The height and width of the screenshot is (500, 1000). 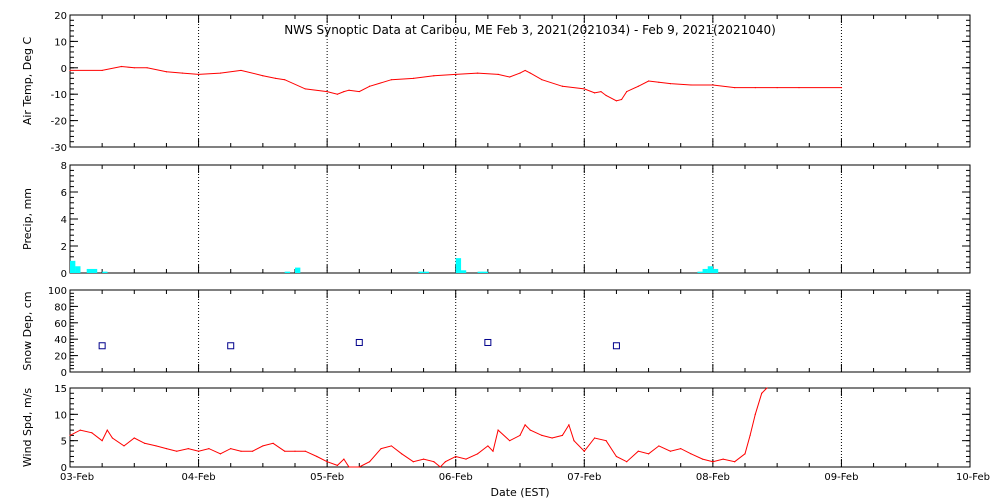 I want to click on x-tick-label: 10-Feb, so click(x=973, y=477).